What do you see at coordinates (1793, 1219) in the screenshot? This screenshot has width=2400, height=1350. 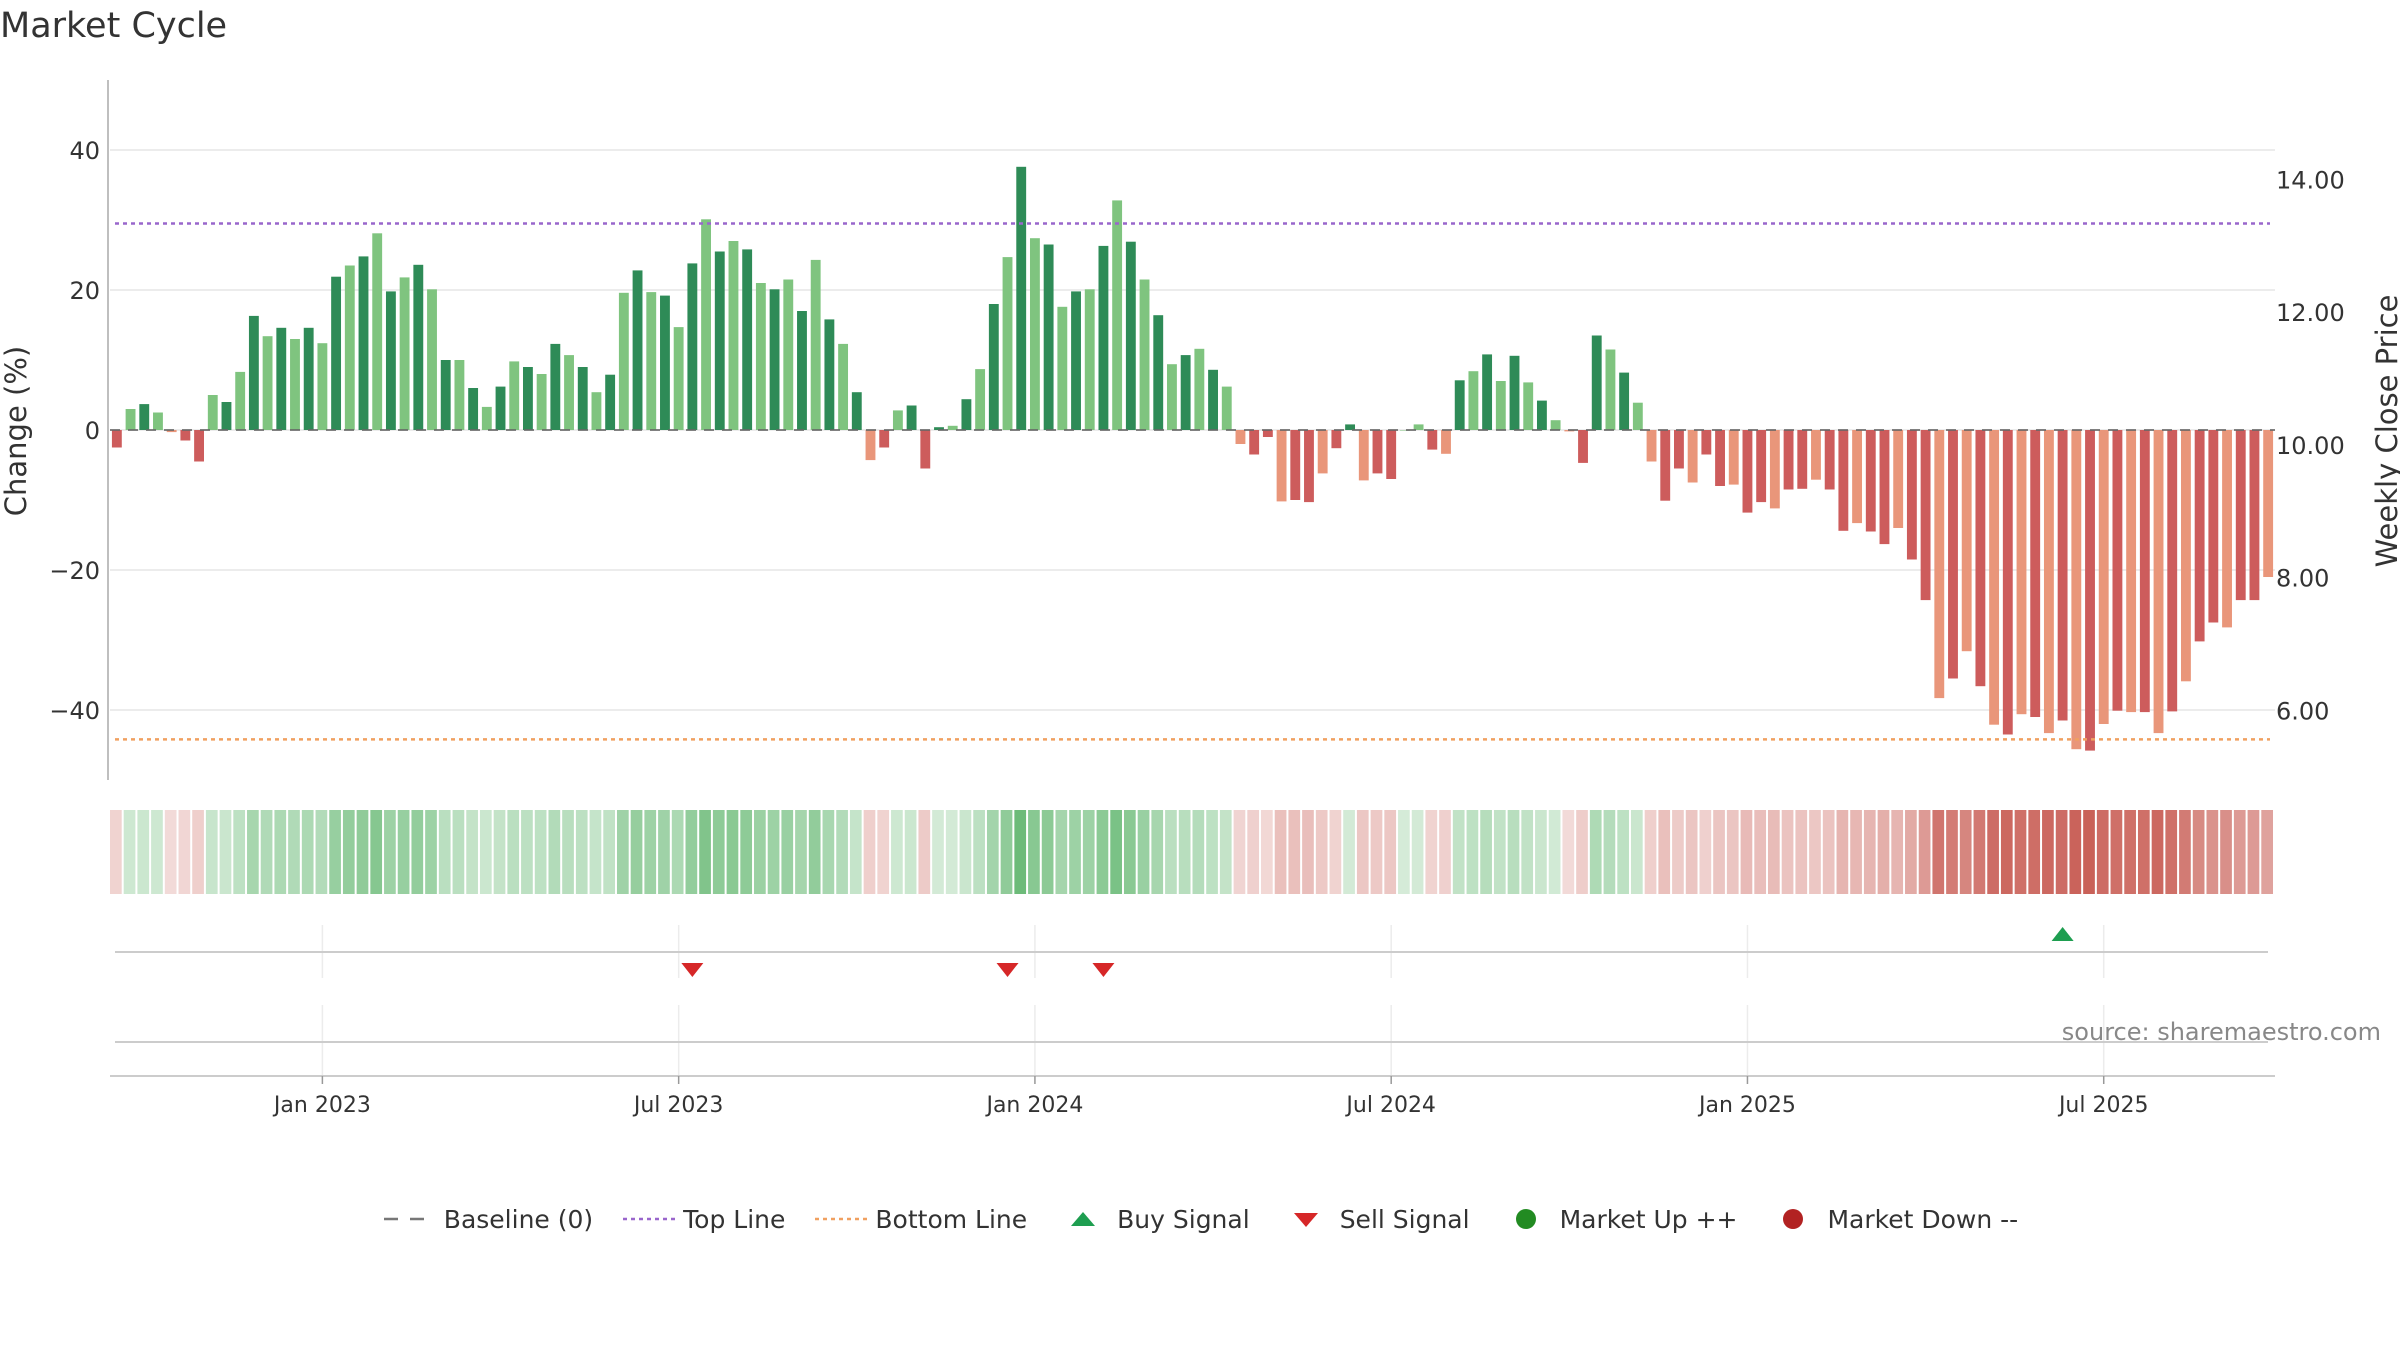 I see `legend-symbol-circle` at bounding box center [1793, 1219].